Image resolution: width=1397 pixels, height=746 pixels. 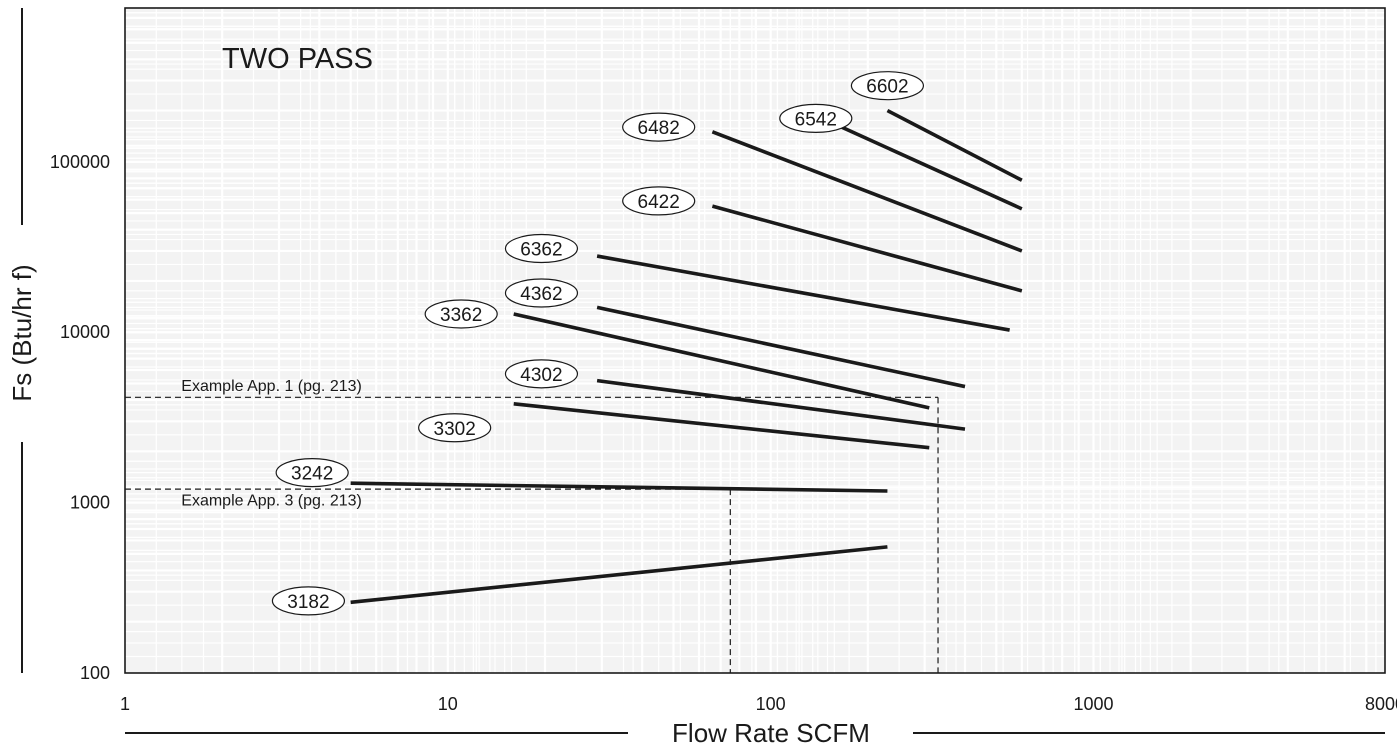 I want to click on example-label: Example App. 3 (pg. 213), so click(x=271, y=501).